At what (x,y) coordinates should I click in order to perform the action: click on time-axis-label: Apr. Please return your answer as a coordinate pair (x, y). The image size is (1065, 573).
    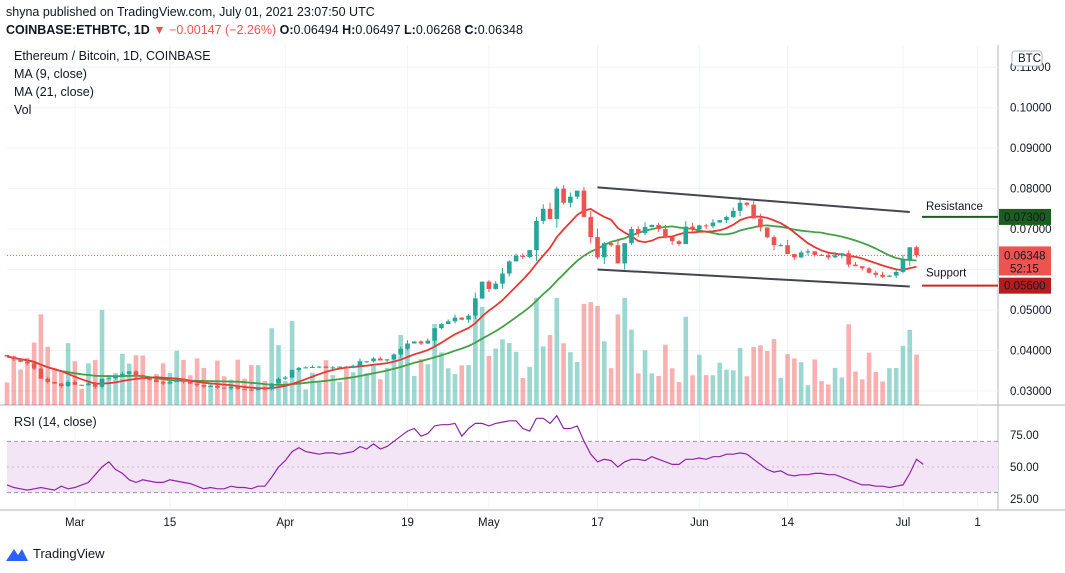
    Looking at the image, I should click on (285, 523).